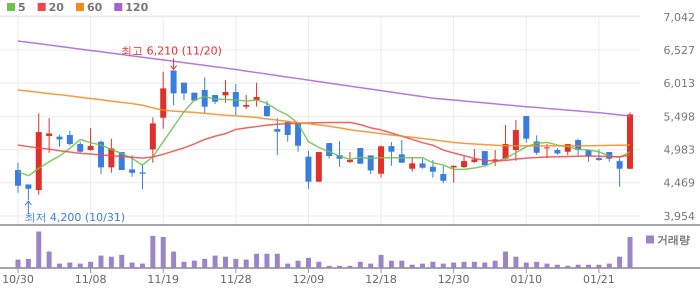  I want to click on x-tick-label: 01/10, so click(526, 279).